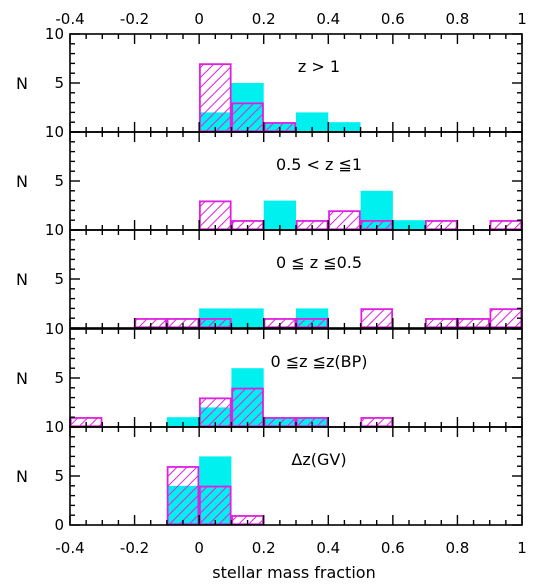  What do you see at coordinates (457, 19) in the screenshot?
I see `top-x-tick-label: 0.8` at bounding box center [457, 19].